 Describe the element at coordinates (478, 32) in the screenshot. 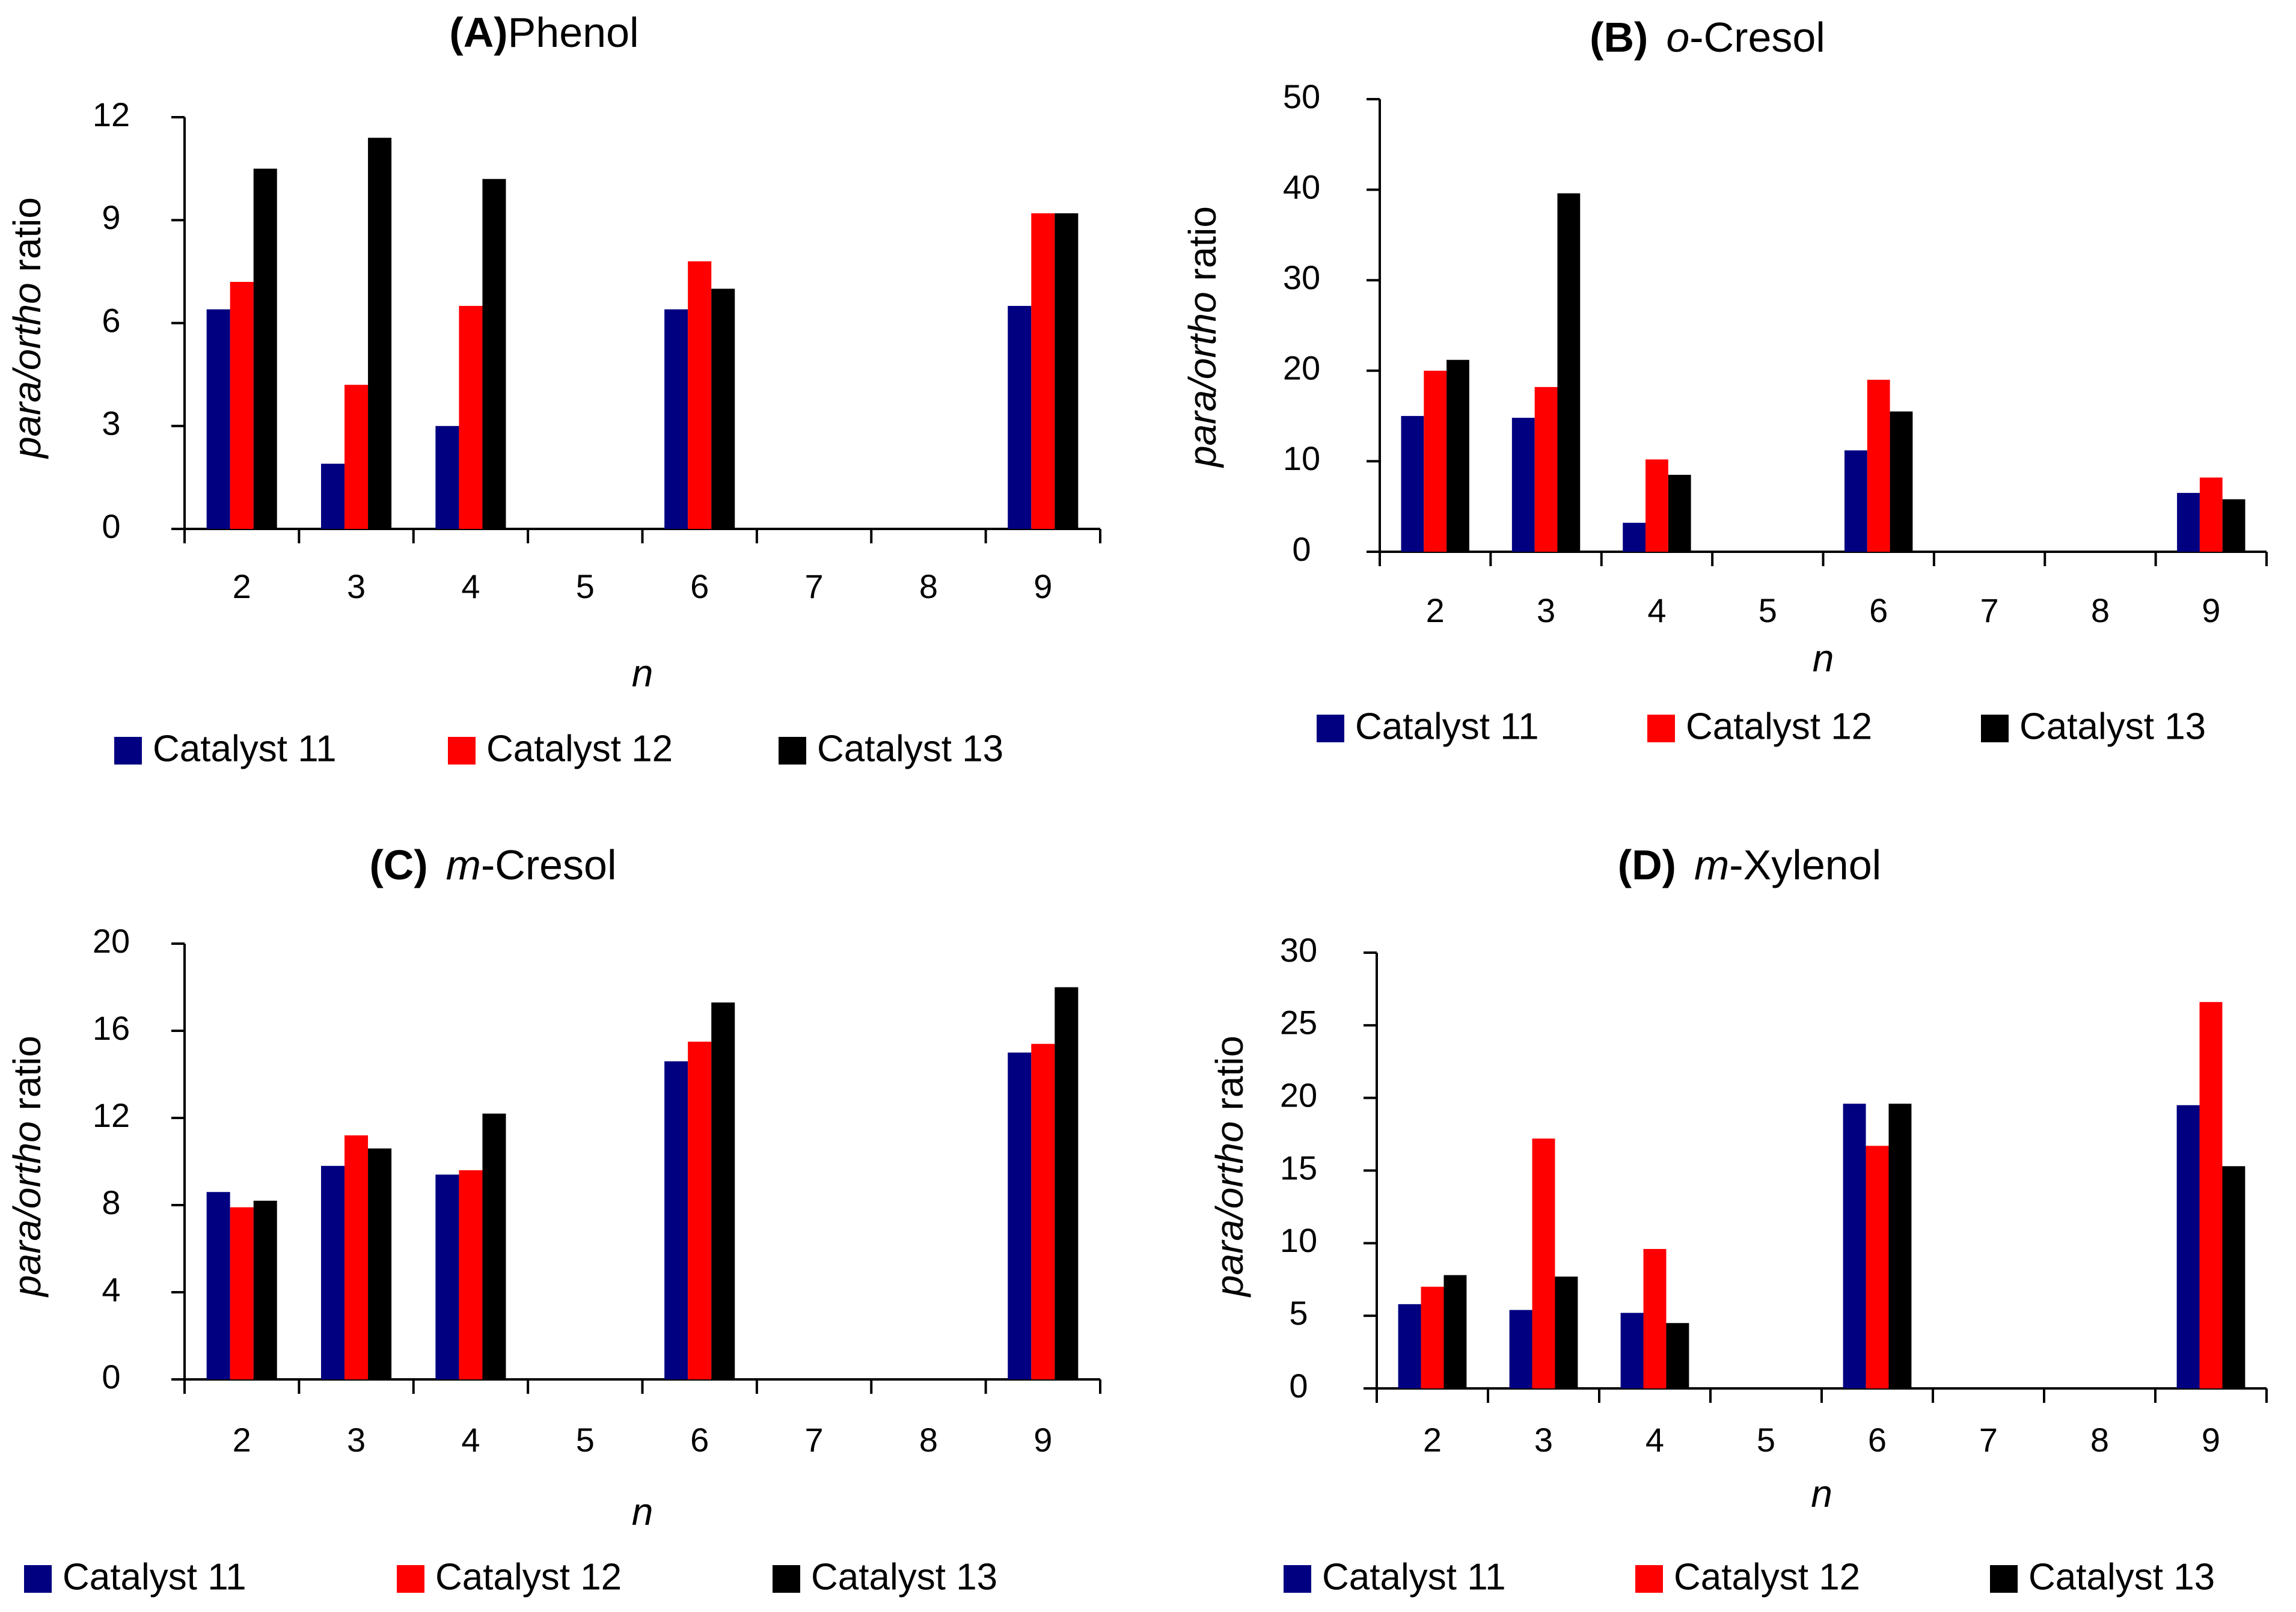

I see `panel-label: (A)` at that location.